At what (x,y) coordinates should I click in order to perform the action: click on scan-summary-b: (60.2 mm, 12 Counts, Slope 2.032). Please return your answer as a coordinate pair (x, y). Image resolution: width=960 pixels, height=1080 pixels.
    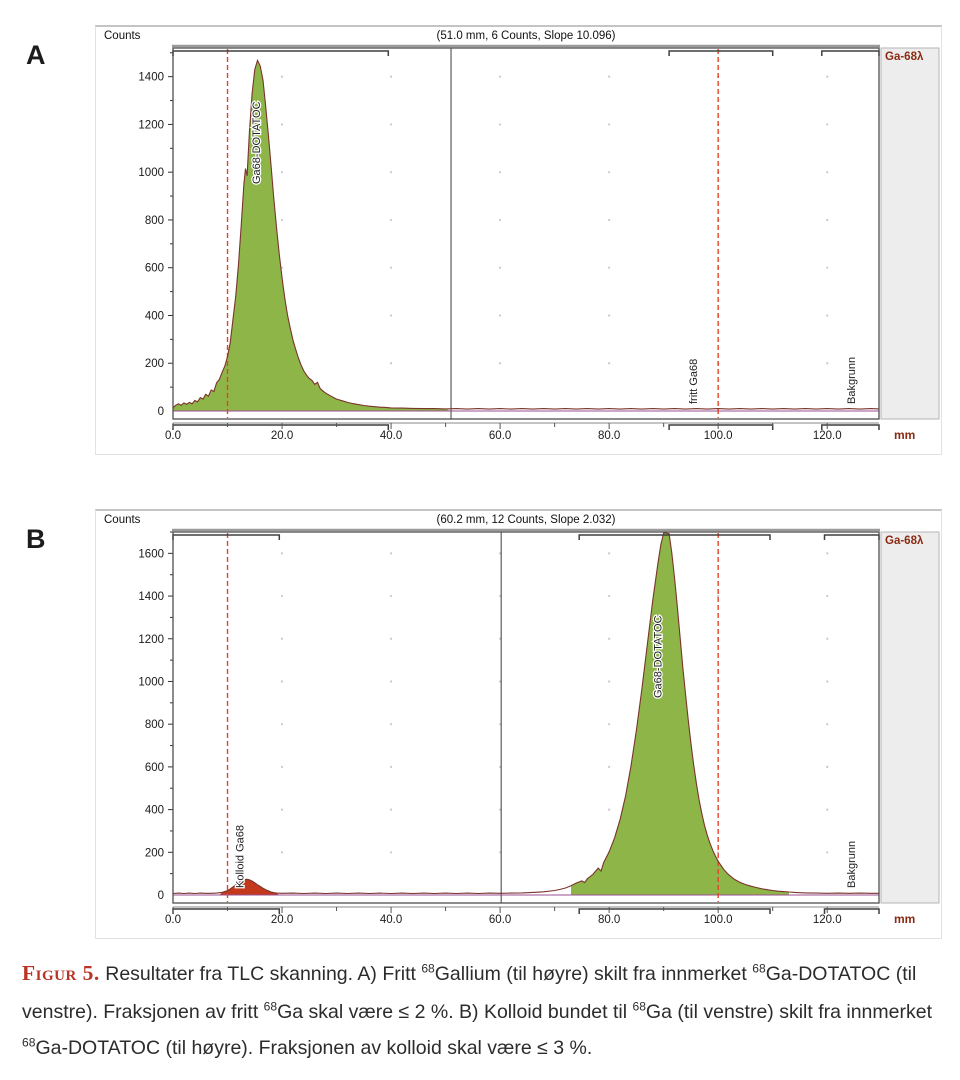
    Looking at the image, I should click on (526, 520).